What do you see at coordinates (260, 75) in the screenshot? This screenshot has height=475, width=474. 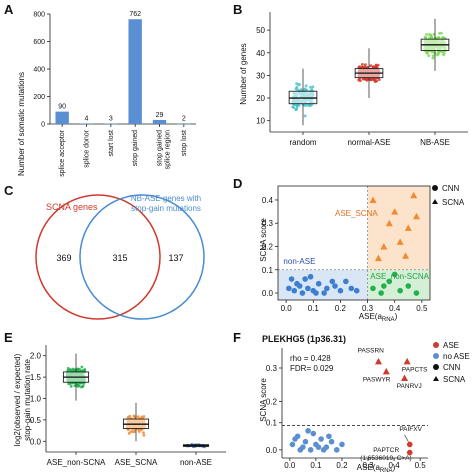 I see `y-tick-label: 30` at bounding box center [260, 75].